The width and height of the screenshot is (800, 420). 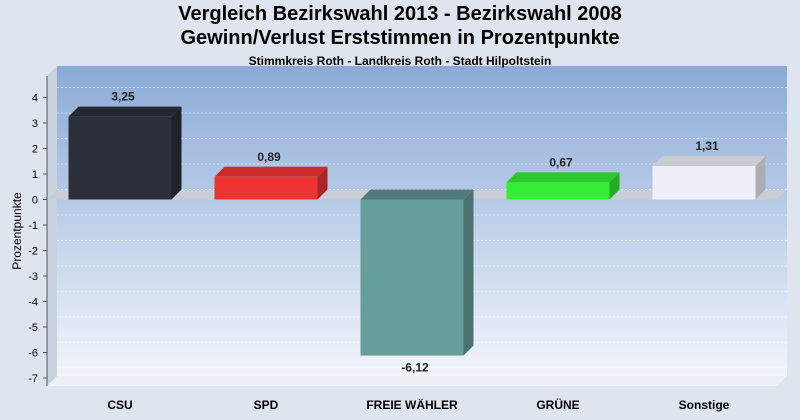 What do you see at coordinates (35, 150) in the screenshot?
I see `y-tick-label: 2` at bounding box center [35, 150].